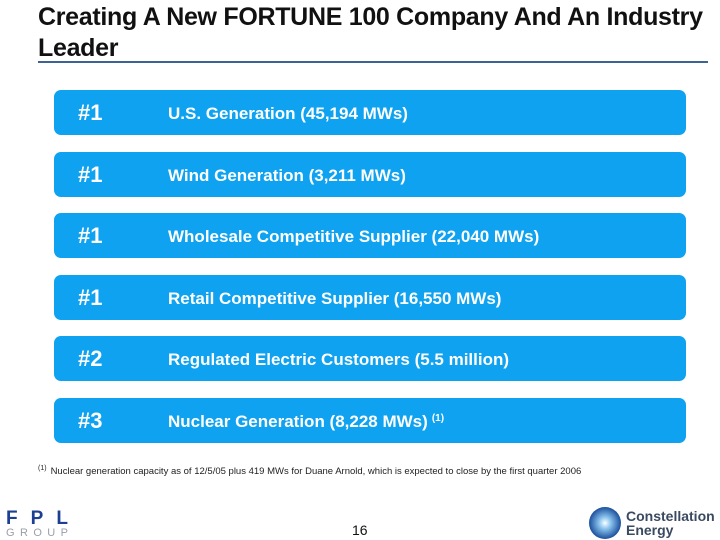 This screenshot has height=540, width=720. Describe the element at coordinates (335, 298) in the screenshot. I see `ranking-label: Retail Competitive Supplier (16,550 MWs)` at that location.